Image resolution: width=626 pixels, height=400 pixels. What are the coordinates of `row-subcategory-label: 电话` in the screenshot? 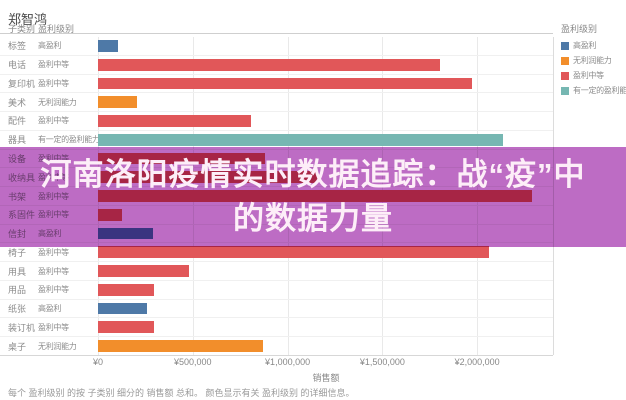 It's located at (17, 65).